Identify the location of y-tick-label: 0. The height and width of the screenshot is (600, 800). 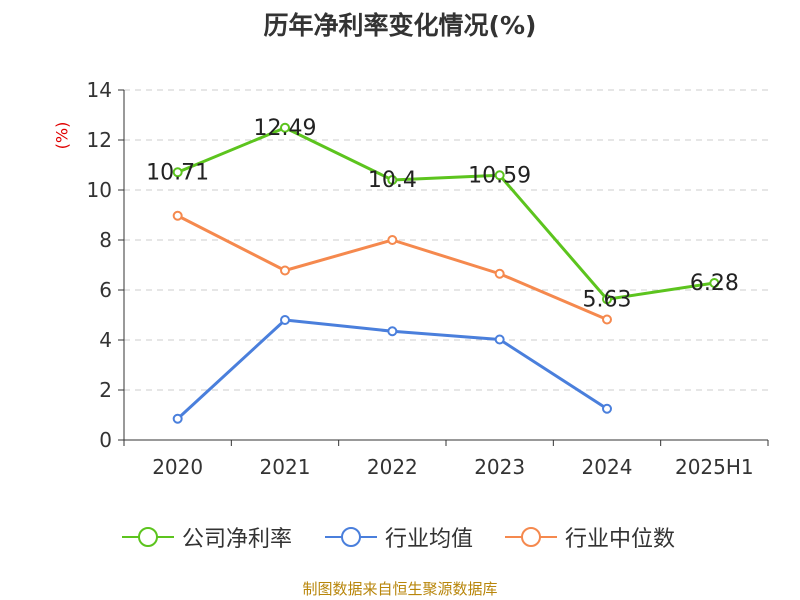
(105, 440).